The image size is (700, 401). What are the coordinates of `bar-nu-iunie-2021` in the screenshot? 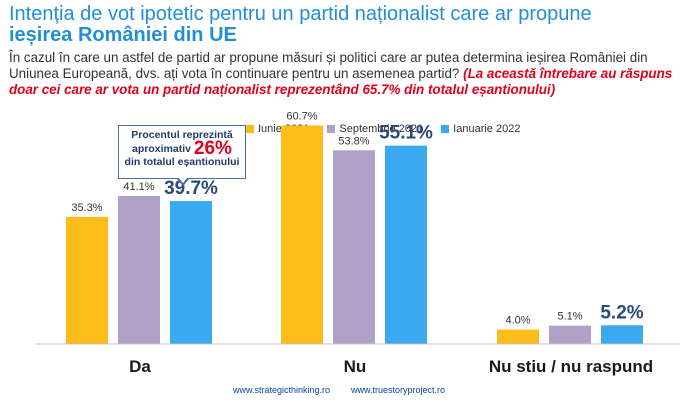 It's located at (302, 234).